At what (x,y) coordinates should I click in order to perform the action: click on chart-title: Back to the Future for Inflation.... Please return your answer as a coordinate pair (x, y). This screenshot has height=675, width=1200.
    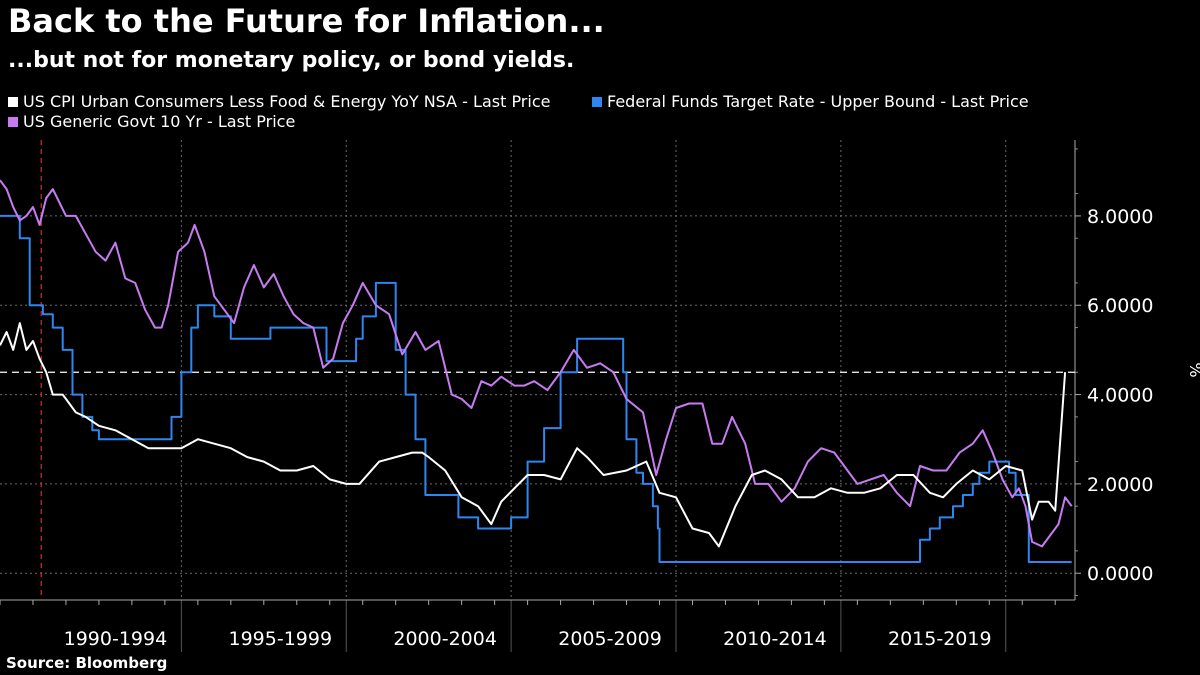
    Looking at the image, I should click on (306, 21).